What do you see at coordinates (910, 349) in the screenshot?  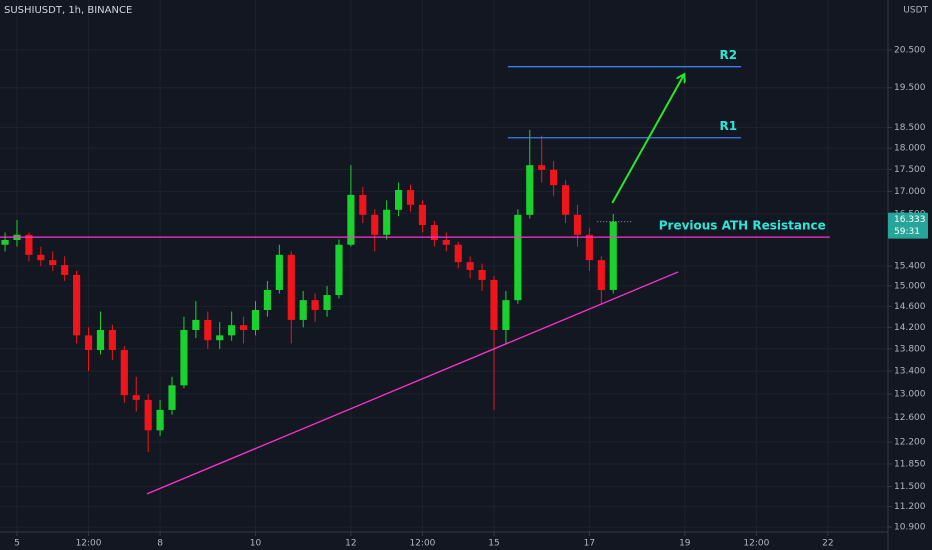 I see `y-tick-label: 13.800` at bounding box center [910, 349].